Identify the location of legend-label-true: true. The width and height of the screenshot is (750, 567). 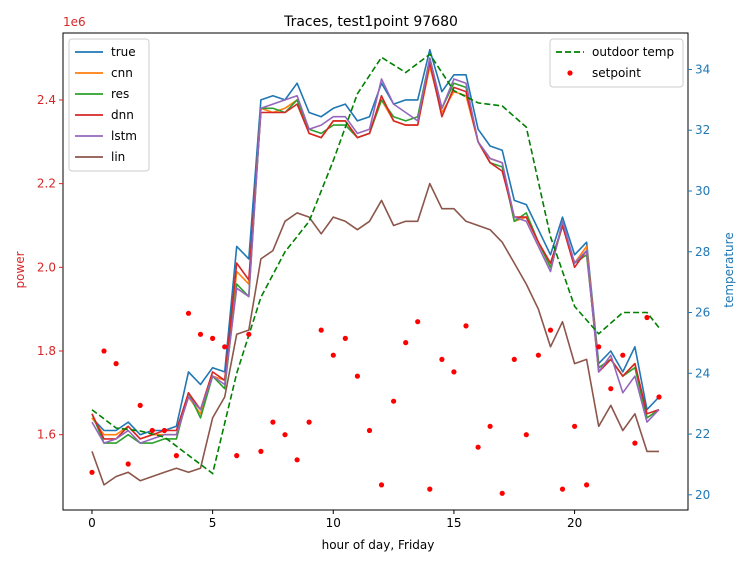
(123, 52).